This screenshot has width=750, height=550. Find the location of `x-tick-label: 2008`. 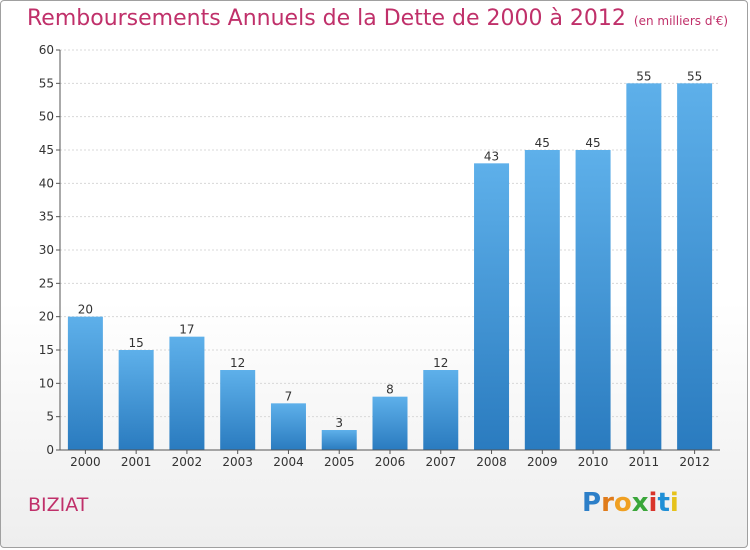

x-tick-label: 2008 is located at coordinates (491, 462).